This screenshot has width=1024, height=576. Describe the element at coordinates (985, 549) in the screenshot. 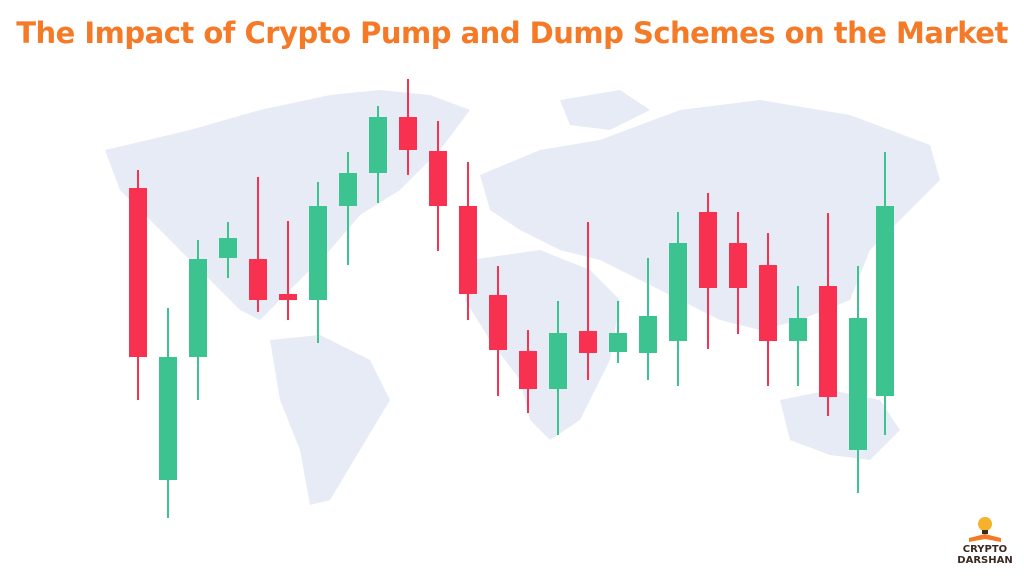

I see `logo-text: CRYPTO` at that location.